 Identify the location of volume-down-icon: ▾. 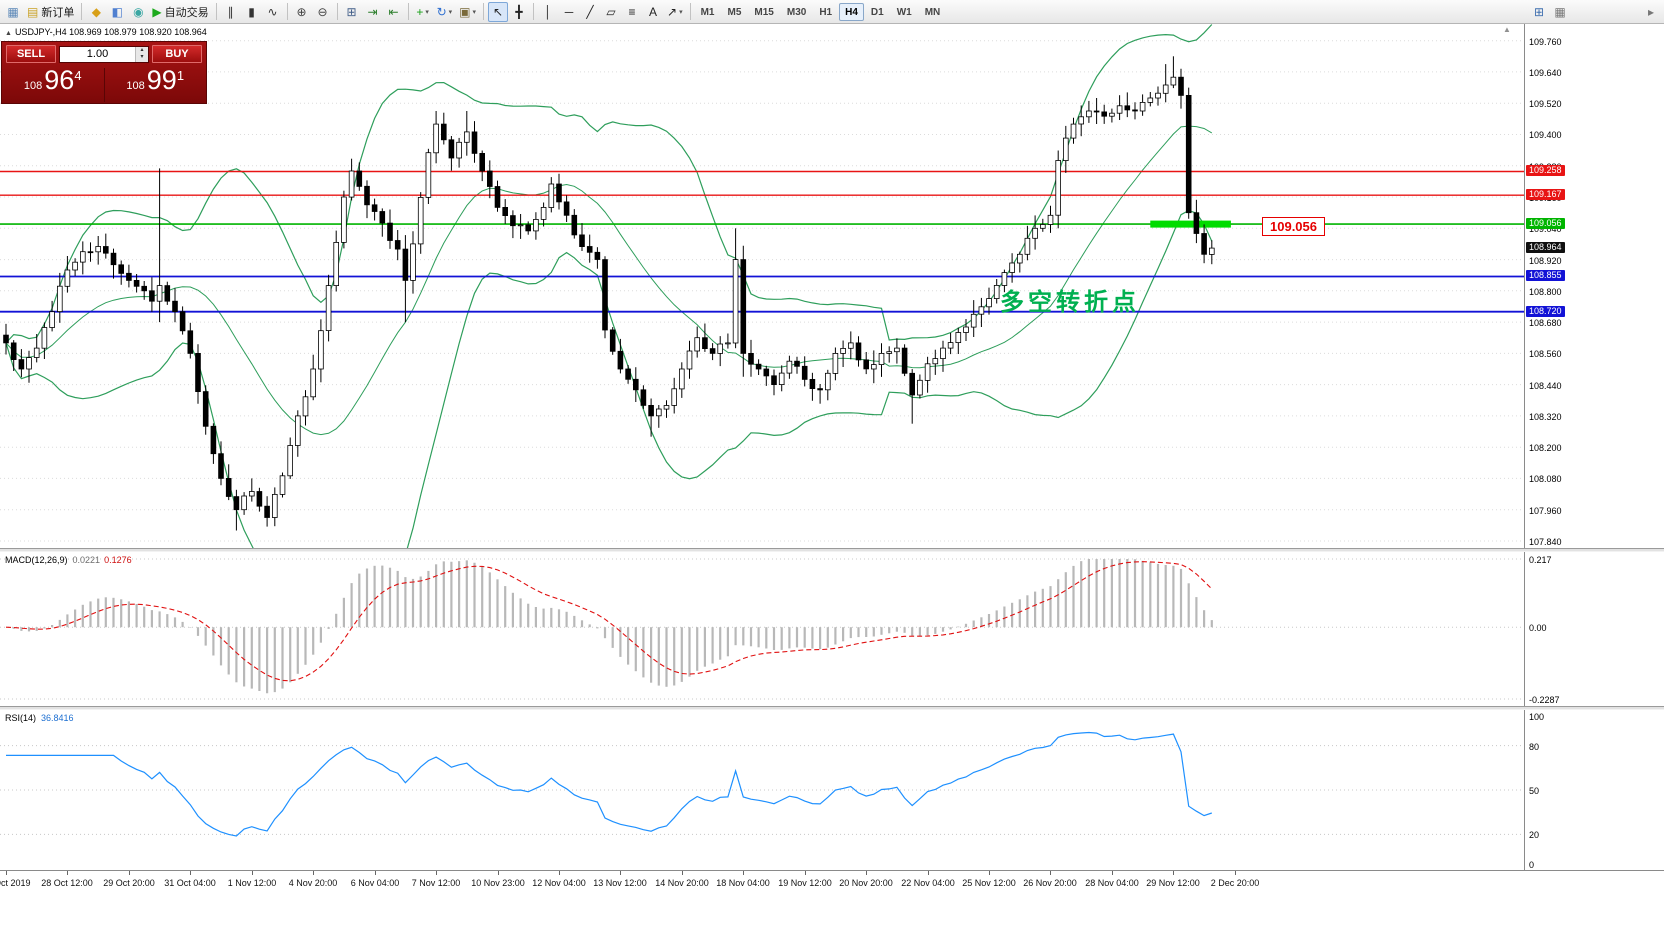
(142, 56).